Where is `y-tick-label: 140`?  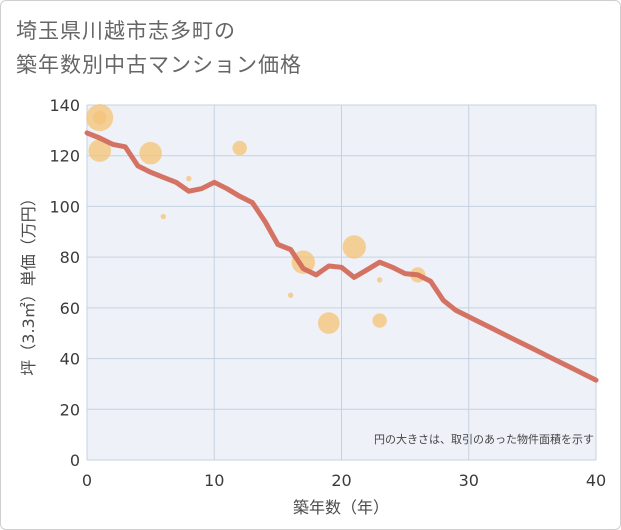 y-tick-label: 140 is located at coordinates (64, 105).